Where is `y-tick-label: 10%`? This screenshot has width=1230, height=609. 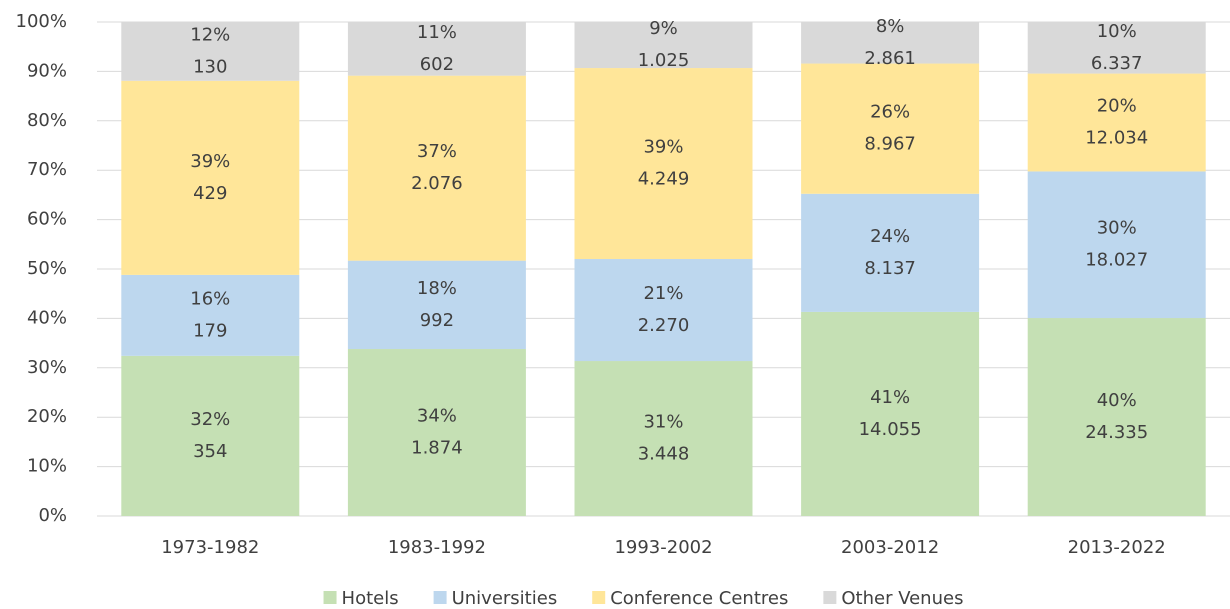 y-tick-label: 10% is located at coordinates (47, 466).